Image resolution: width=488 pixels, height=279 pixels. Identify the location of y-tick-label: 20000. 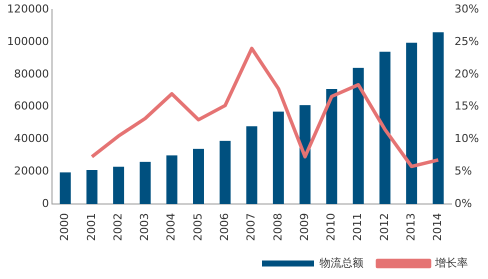
(31, 171).